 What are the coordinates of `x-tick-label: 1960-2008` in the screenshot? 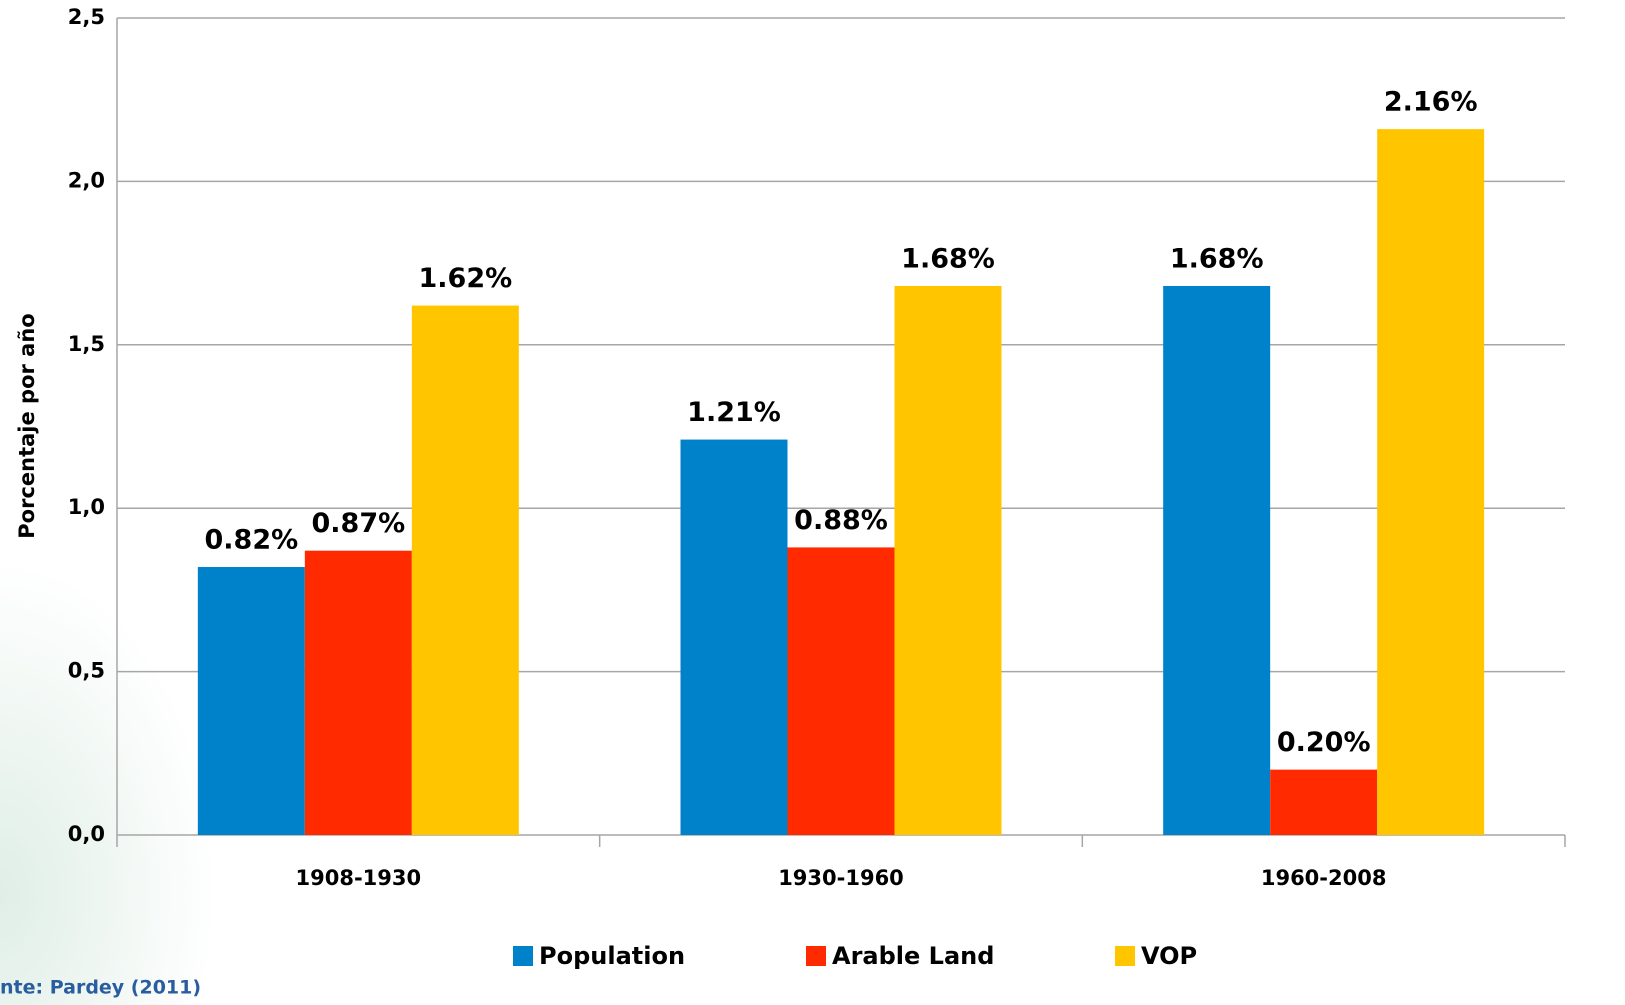 It's located at (1324, 878).